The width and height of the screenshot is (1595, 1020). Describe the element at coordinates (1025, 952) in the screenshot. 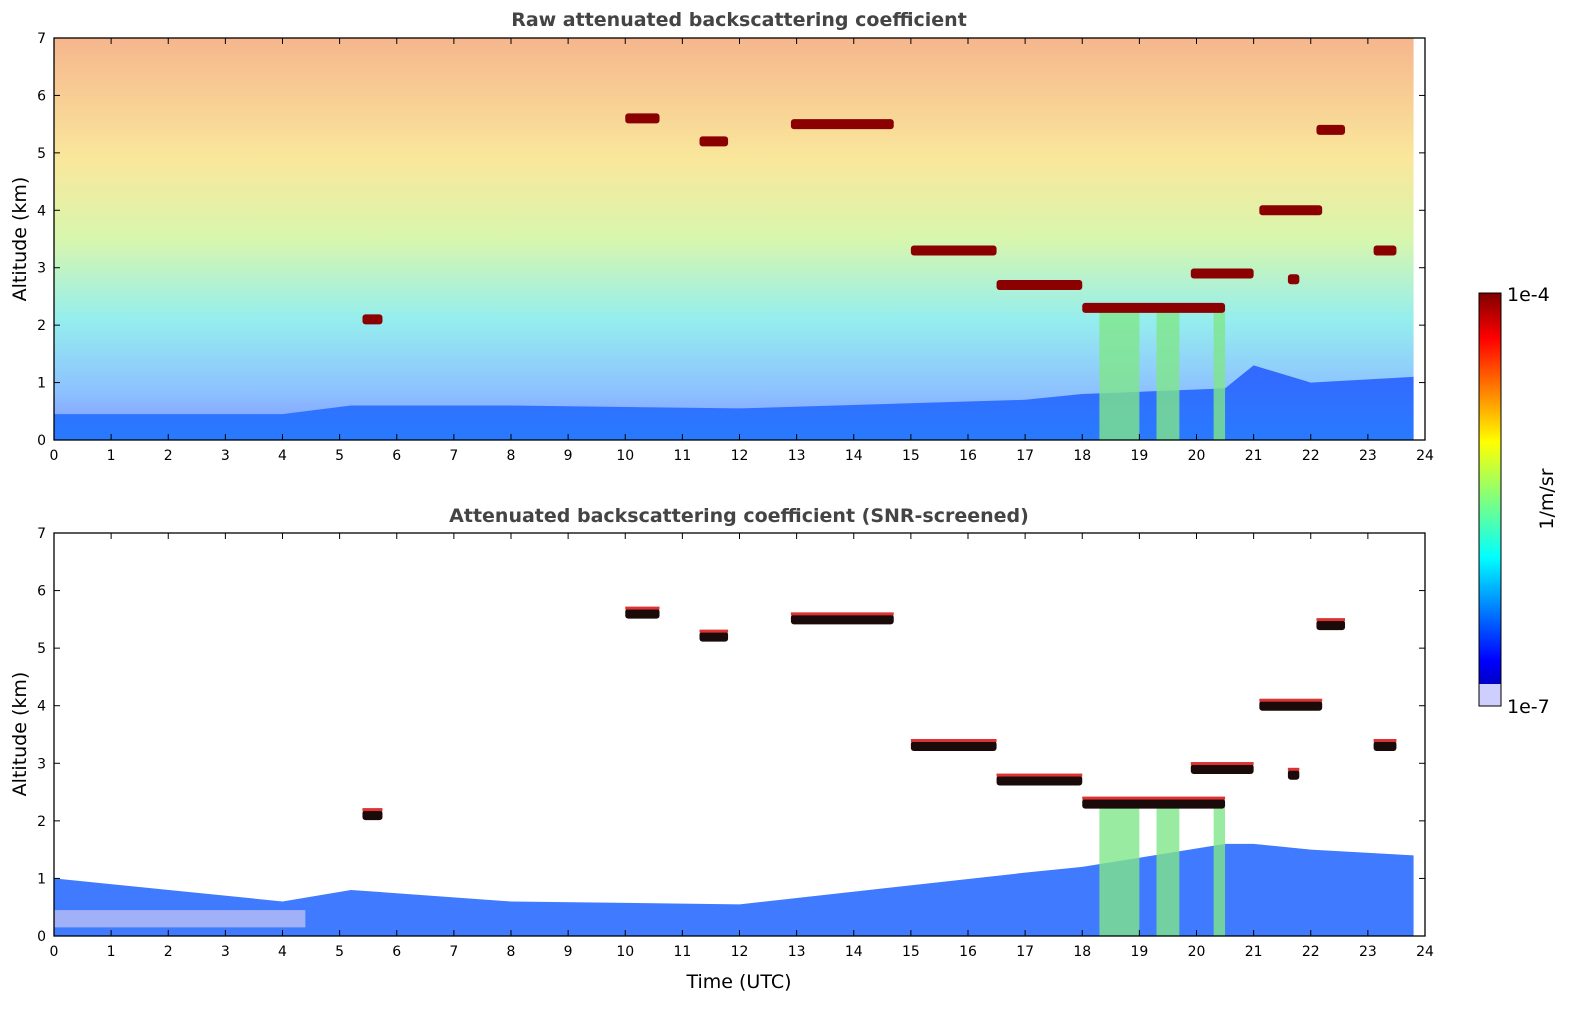

I see `p1-xtick-label-17: 17` at that location.